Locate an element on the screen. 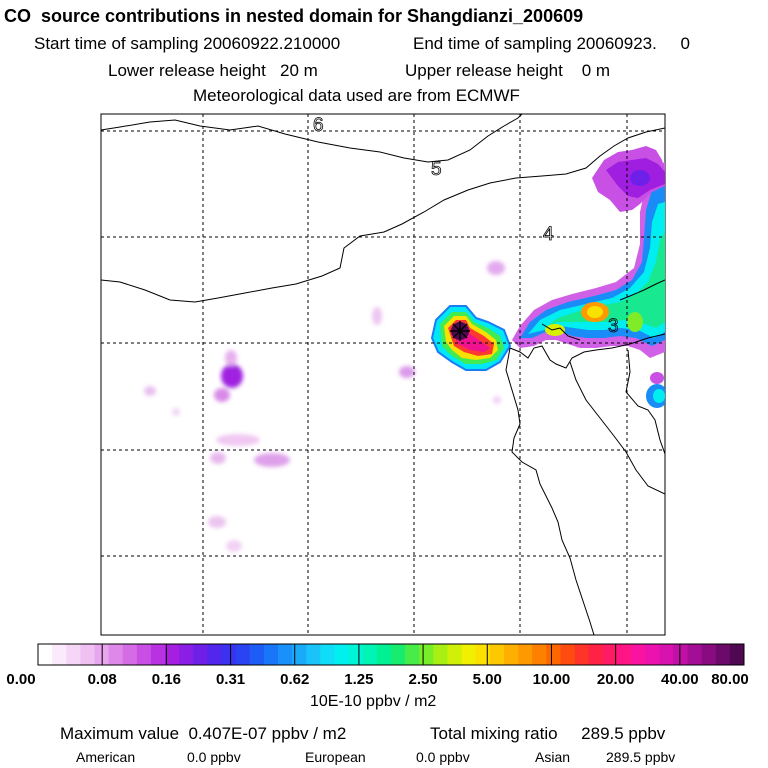 The width and height of the screenshot is (768, 768). lower-release-height: Lower release height 20 m is located at coordinates (213, 70).